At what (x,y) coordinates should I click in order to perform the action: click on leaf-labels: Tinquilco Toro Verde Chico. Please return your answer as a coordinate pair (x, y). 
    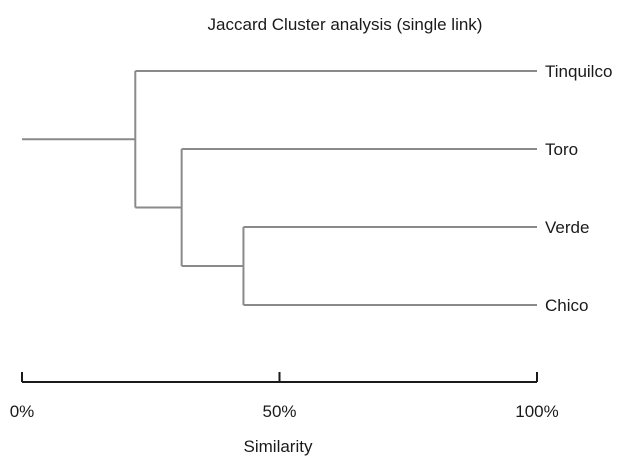
    Looking at the image, I should click on (578, 188).